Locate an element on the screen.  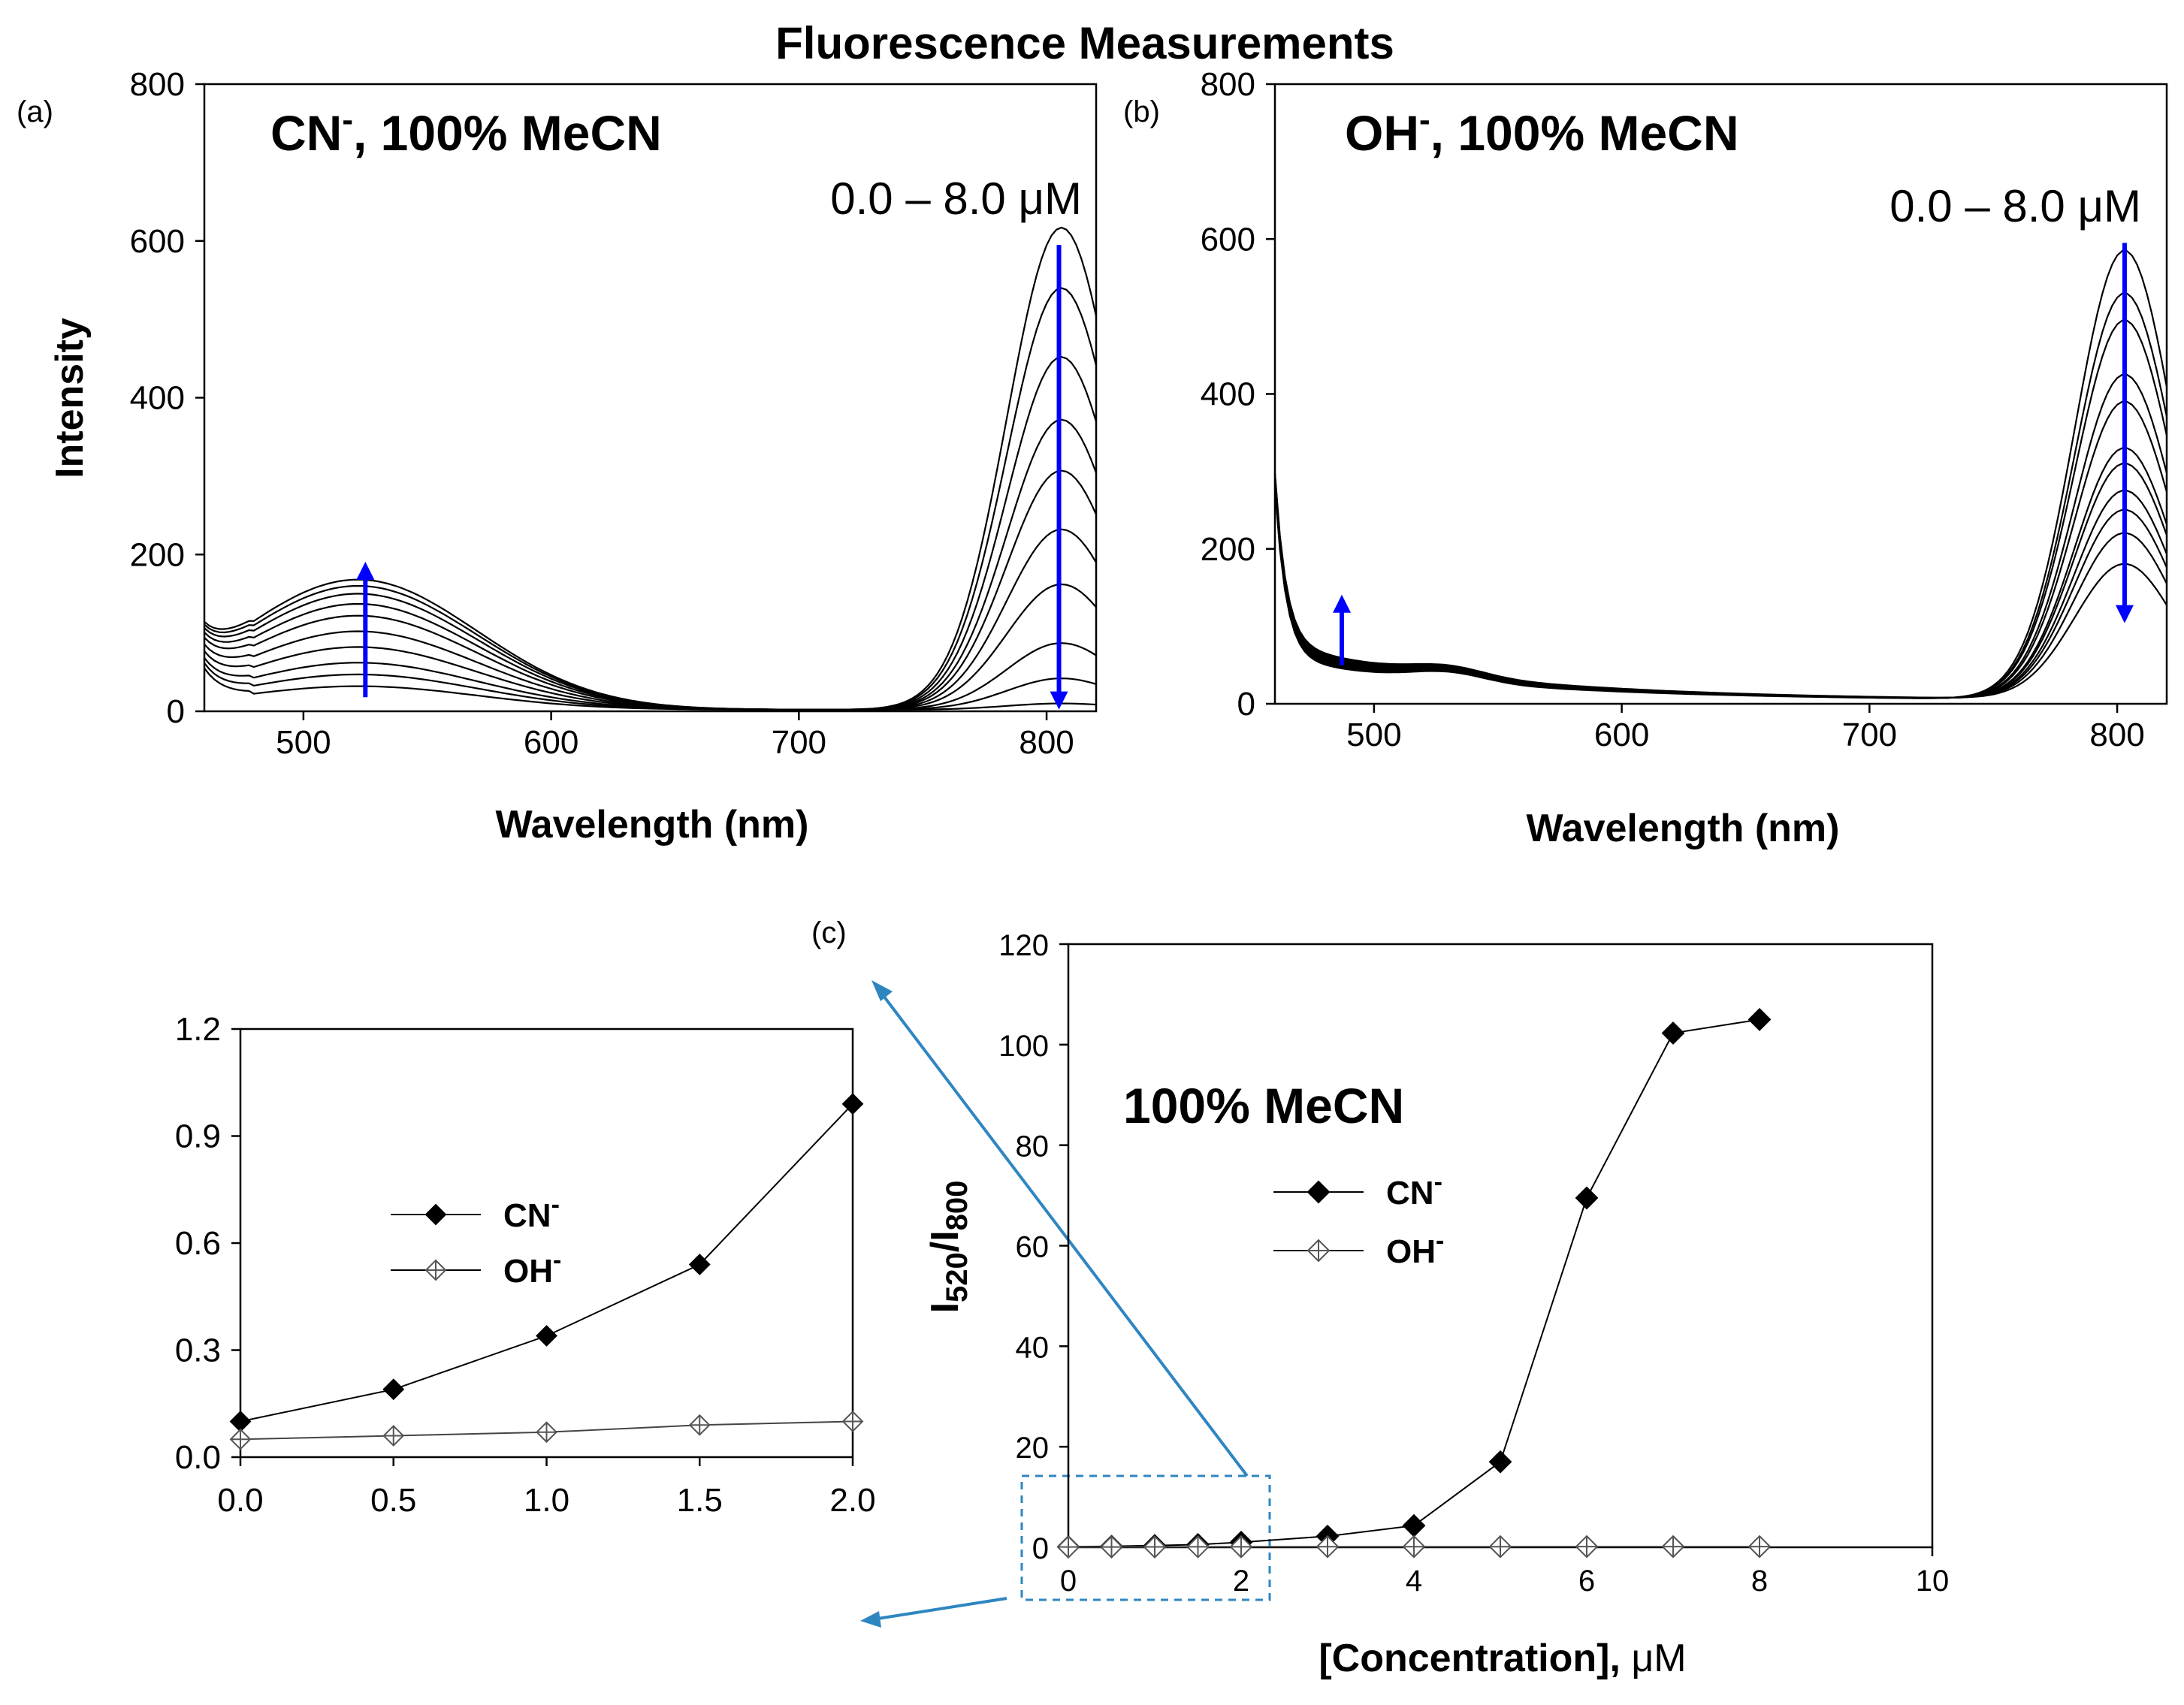
panel-c-legend-label-cn: CN- is located at coordinates (1414, 1190).